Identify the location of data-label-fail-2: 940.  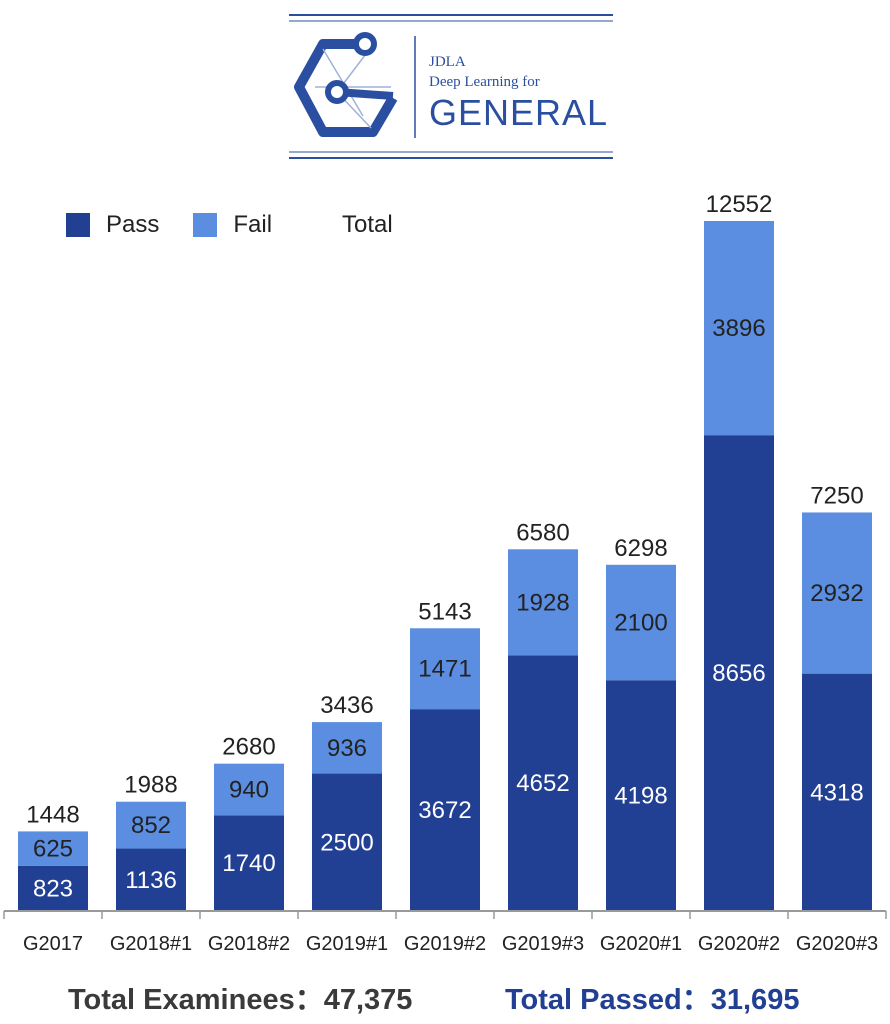
(249, 790).